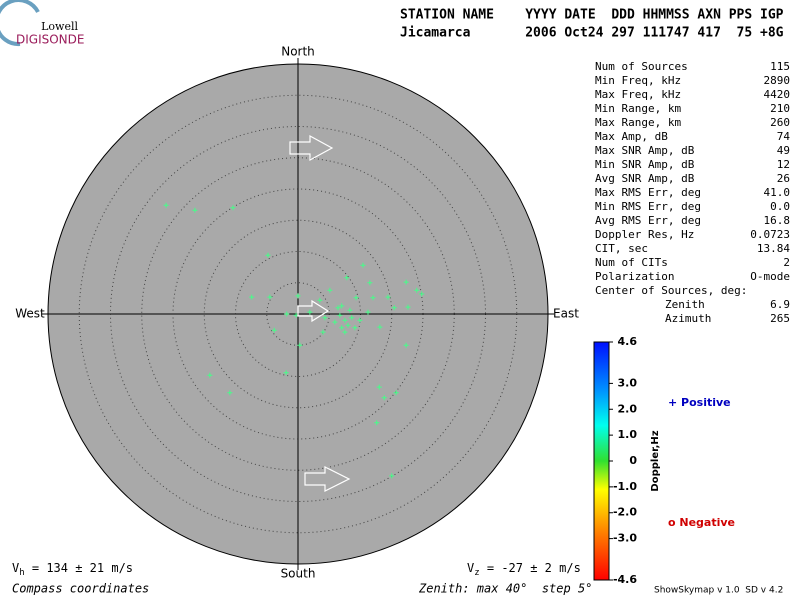 This screenshot has width=800, height=600. I want to click on coords-label: Compass coordinates, so click(80, 589).